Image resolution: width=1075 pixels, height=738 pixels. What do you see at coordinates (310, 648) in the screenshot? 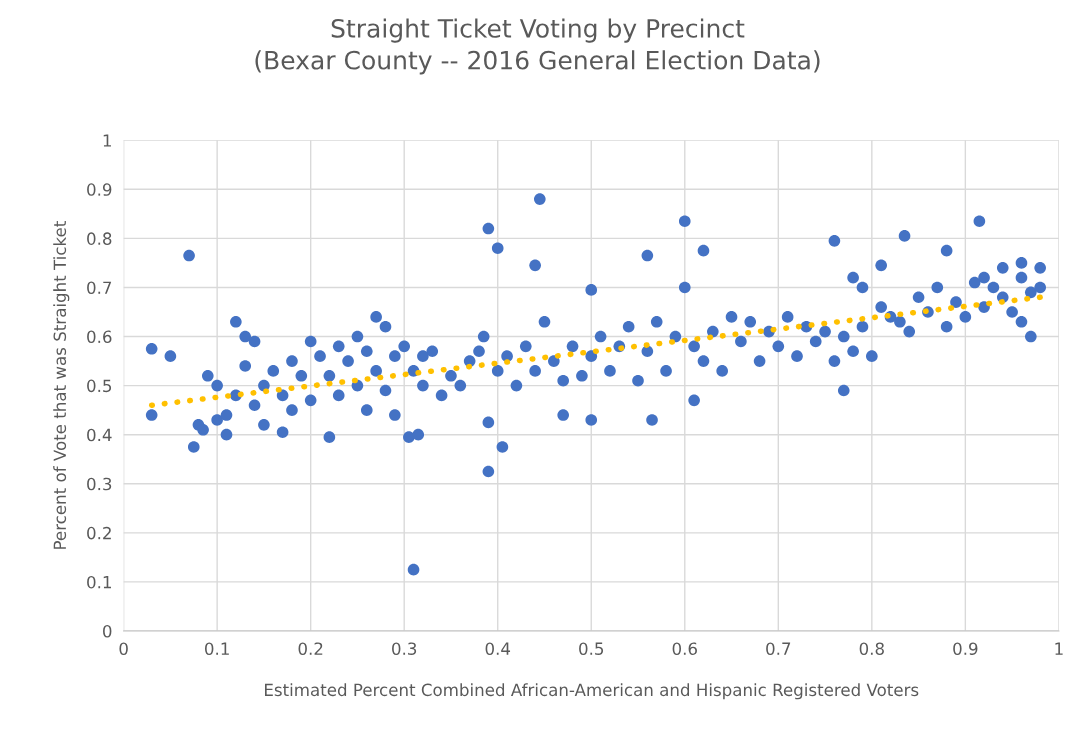
I see `x-tick-label: 0.2` at bounding box center [310, 648].